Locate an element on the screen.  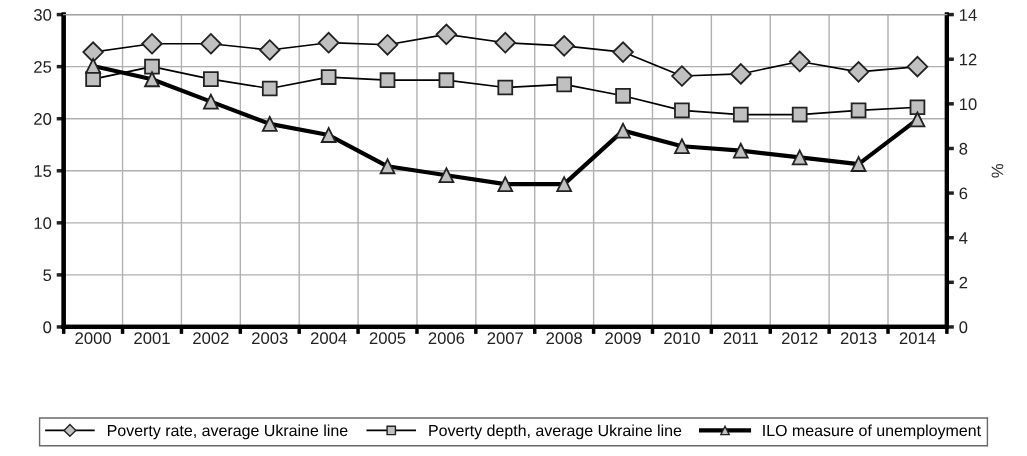
y-tick-label: 20 is located at coordinates (43, 119).